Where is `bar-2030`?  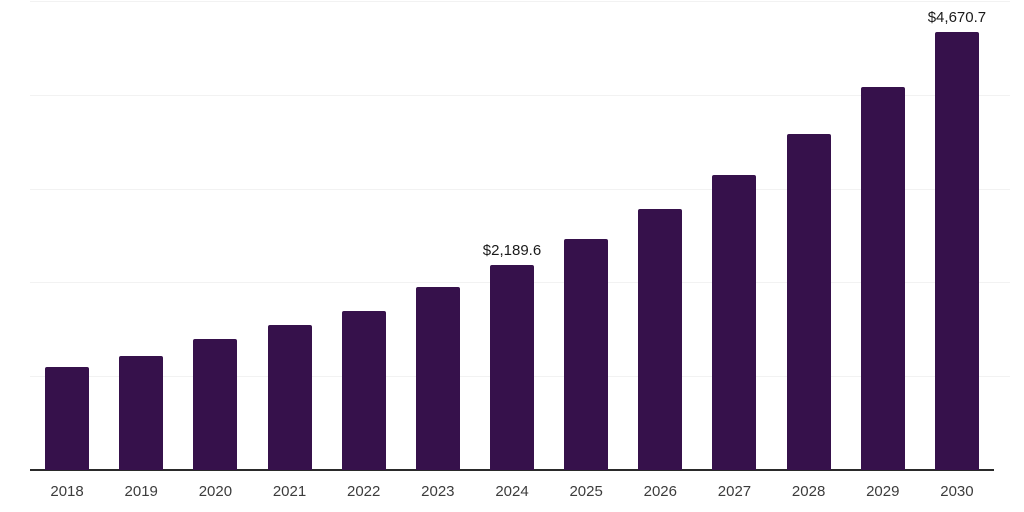 bar-2030 is located at coordinates (956, 250).